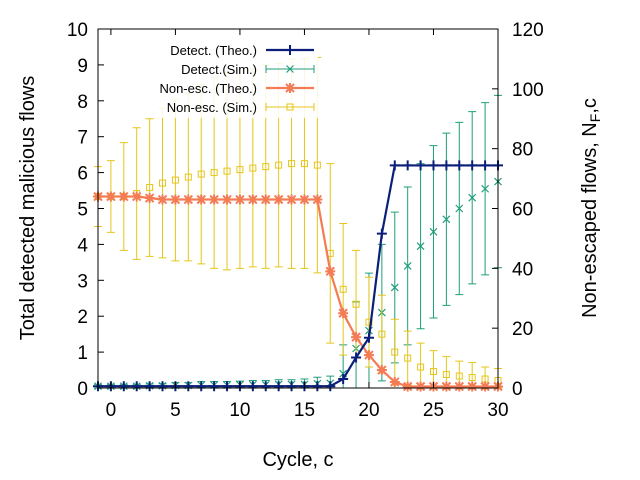 The image size is (640, 480). I want to click on x-axis-label: Cycle, c, so click(297, 460).